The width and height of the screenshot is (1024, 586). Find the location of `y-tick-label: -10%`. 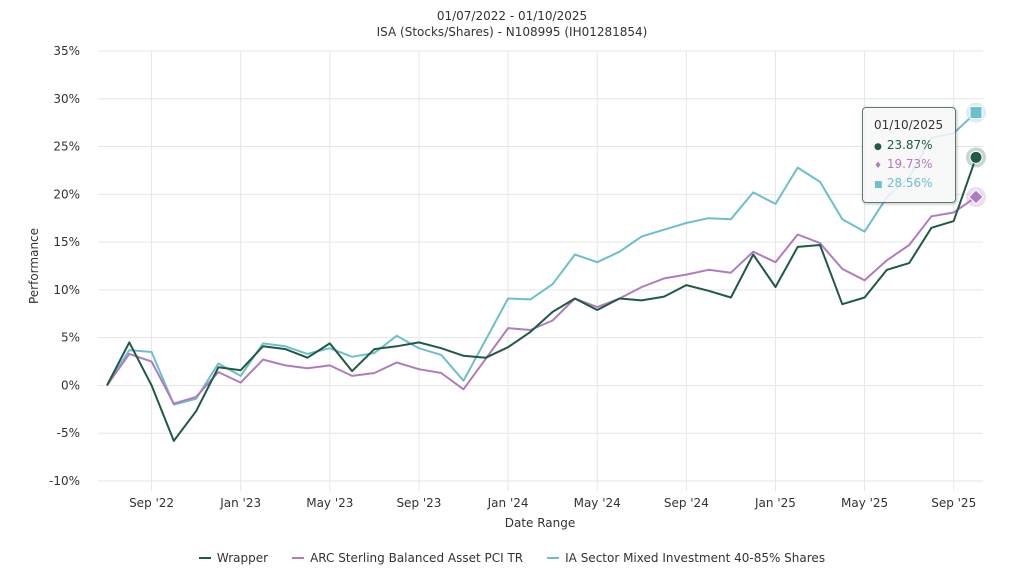

y-tick-label: -10% is located at coordinates (64, 481).